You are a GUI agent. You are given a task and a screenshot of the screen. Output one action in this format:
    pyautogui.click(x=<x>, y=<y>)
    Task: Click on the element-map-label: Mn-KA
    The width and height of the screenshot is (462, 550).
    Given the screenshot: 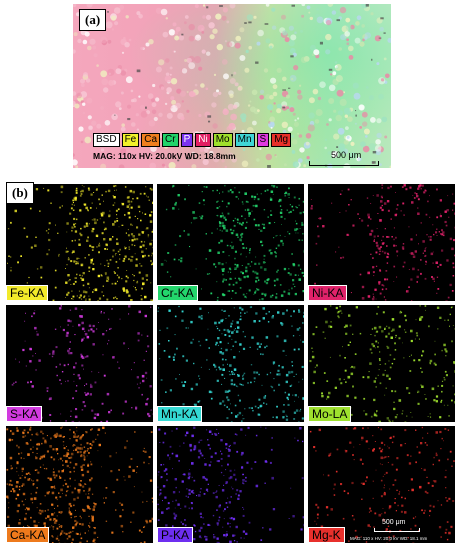 What is the action you would take?
    pyautogui.click(x=179, y=414)
    